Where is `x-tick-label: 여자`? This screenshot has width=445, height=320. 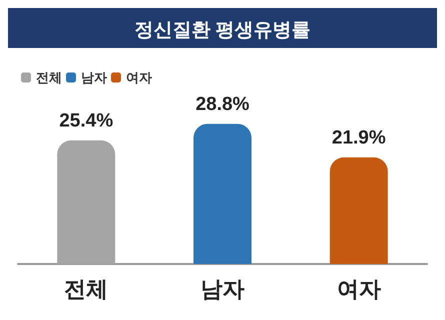 x-tick-label: 여자 is located at coordinates (358, 289).